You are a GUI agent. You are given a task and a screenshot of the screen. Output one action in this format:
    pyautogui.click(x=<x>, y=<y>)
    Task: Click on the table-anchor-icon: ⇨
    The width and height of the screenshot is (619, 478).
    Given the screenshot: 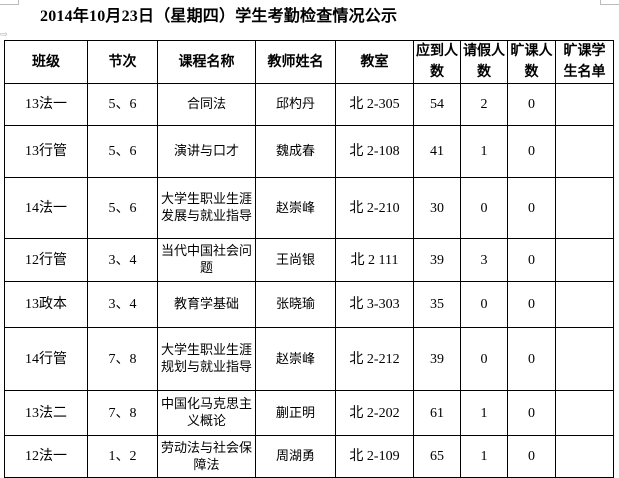 What is the action you would take?
    pyautogui.click(x=4, y=35)
    